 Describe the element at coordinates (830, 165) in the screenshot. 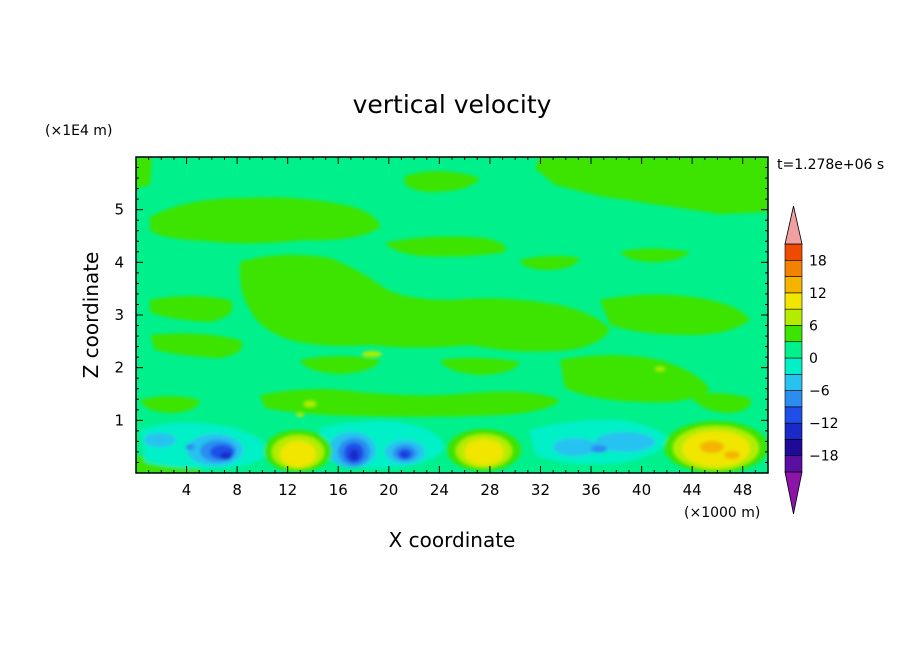

I see `time-label: t=1.278e+06 s` at that location.